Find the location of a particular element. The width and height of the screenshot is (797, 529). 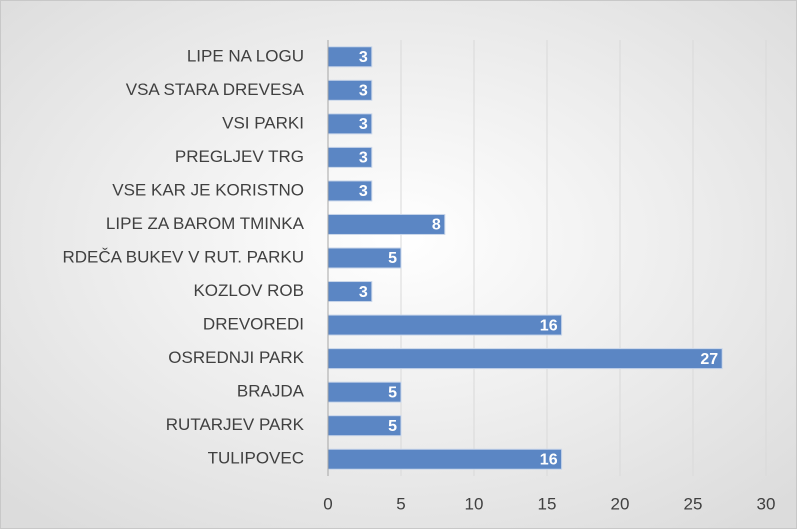

data-label: 27 is located at coordinates (709, 359).